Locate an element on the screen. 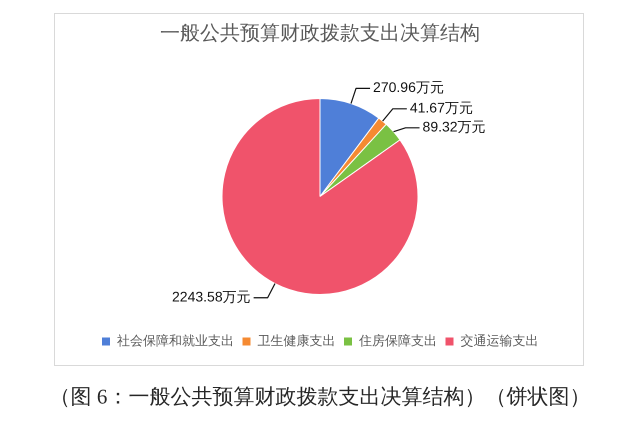 This screenshot has width=640, height=424. legend-label: 卫生健康支出 is located at coordinates (297, 340).